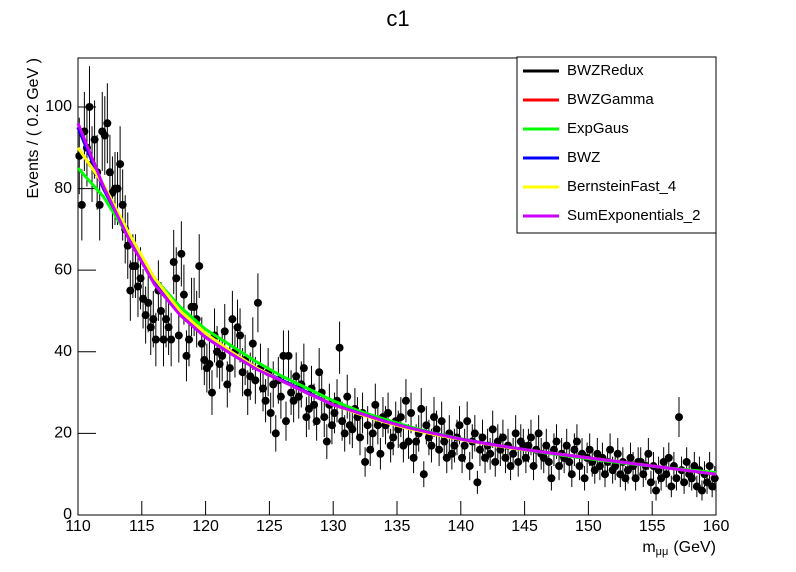 This screenshot has height=572, width=796. Describe the element at coordinates (605, 70) in the screenshot. I see `legend-label: BWZRedux` at that location.